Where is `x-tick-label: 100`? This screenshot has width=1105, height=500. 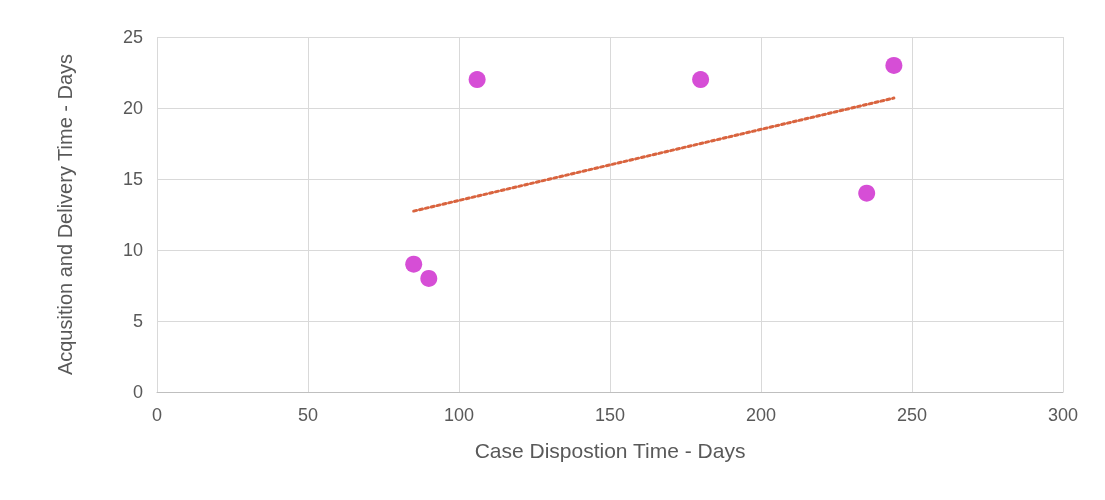
x-tick-label: 100 is located at coordinates (459, 415).